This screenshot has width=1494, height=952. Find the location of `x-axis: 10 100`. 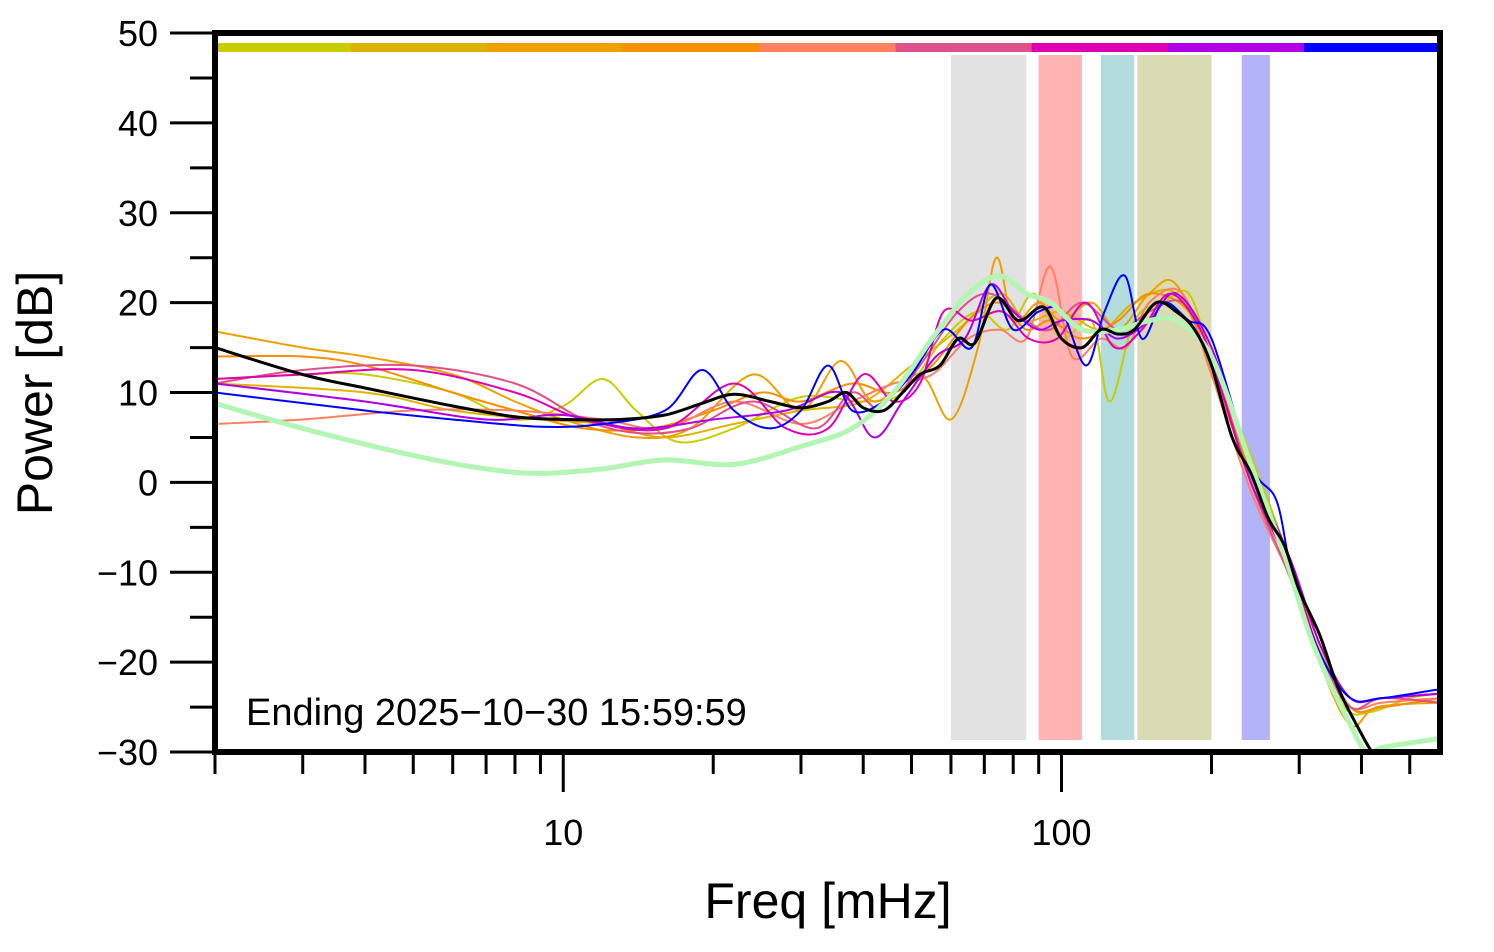

x-axis: 10 100 is located at coordinates (812, 802).